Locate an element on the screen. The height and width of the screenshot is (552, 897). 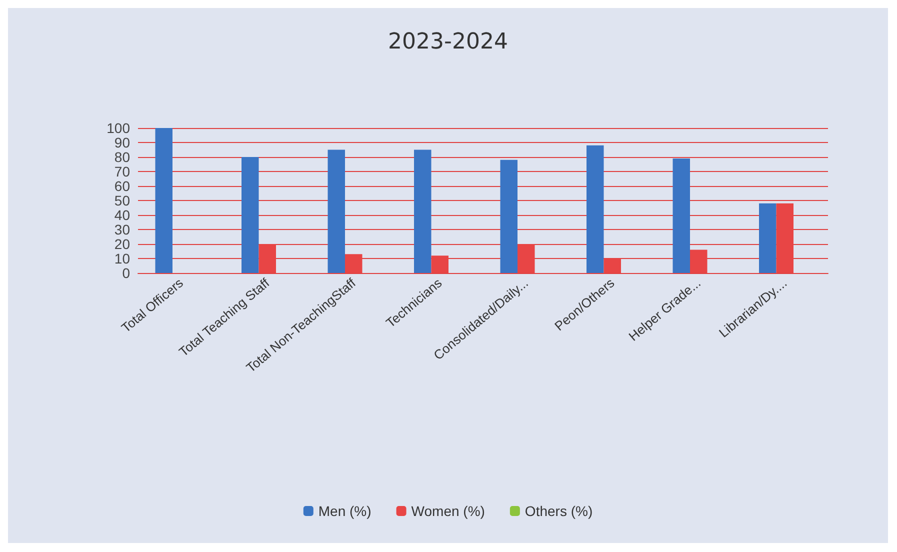
y-tick-label: 80 is located at coordinates (122, 157).